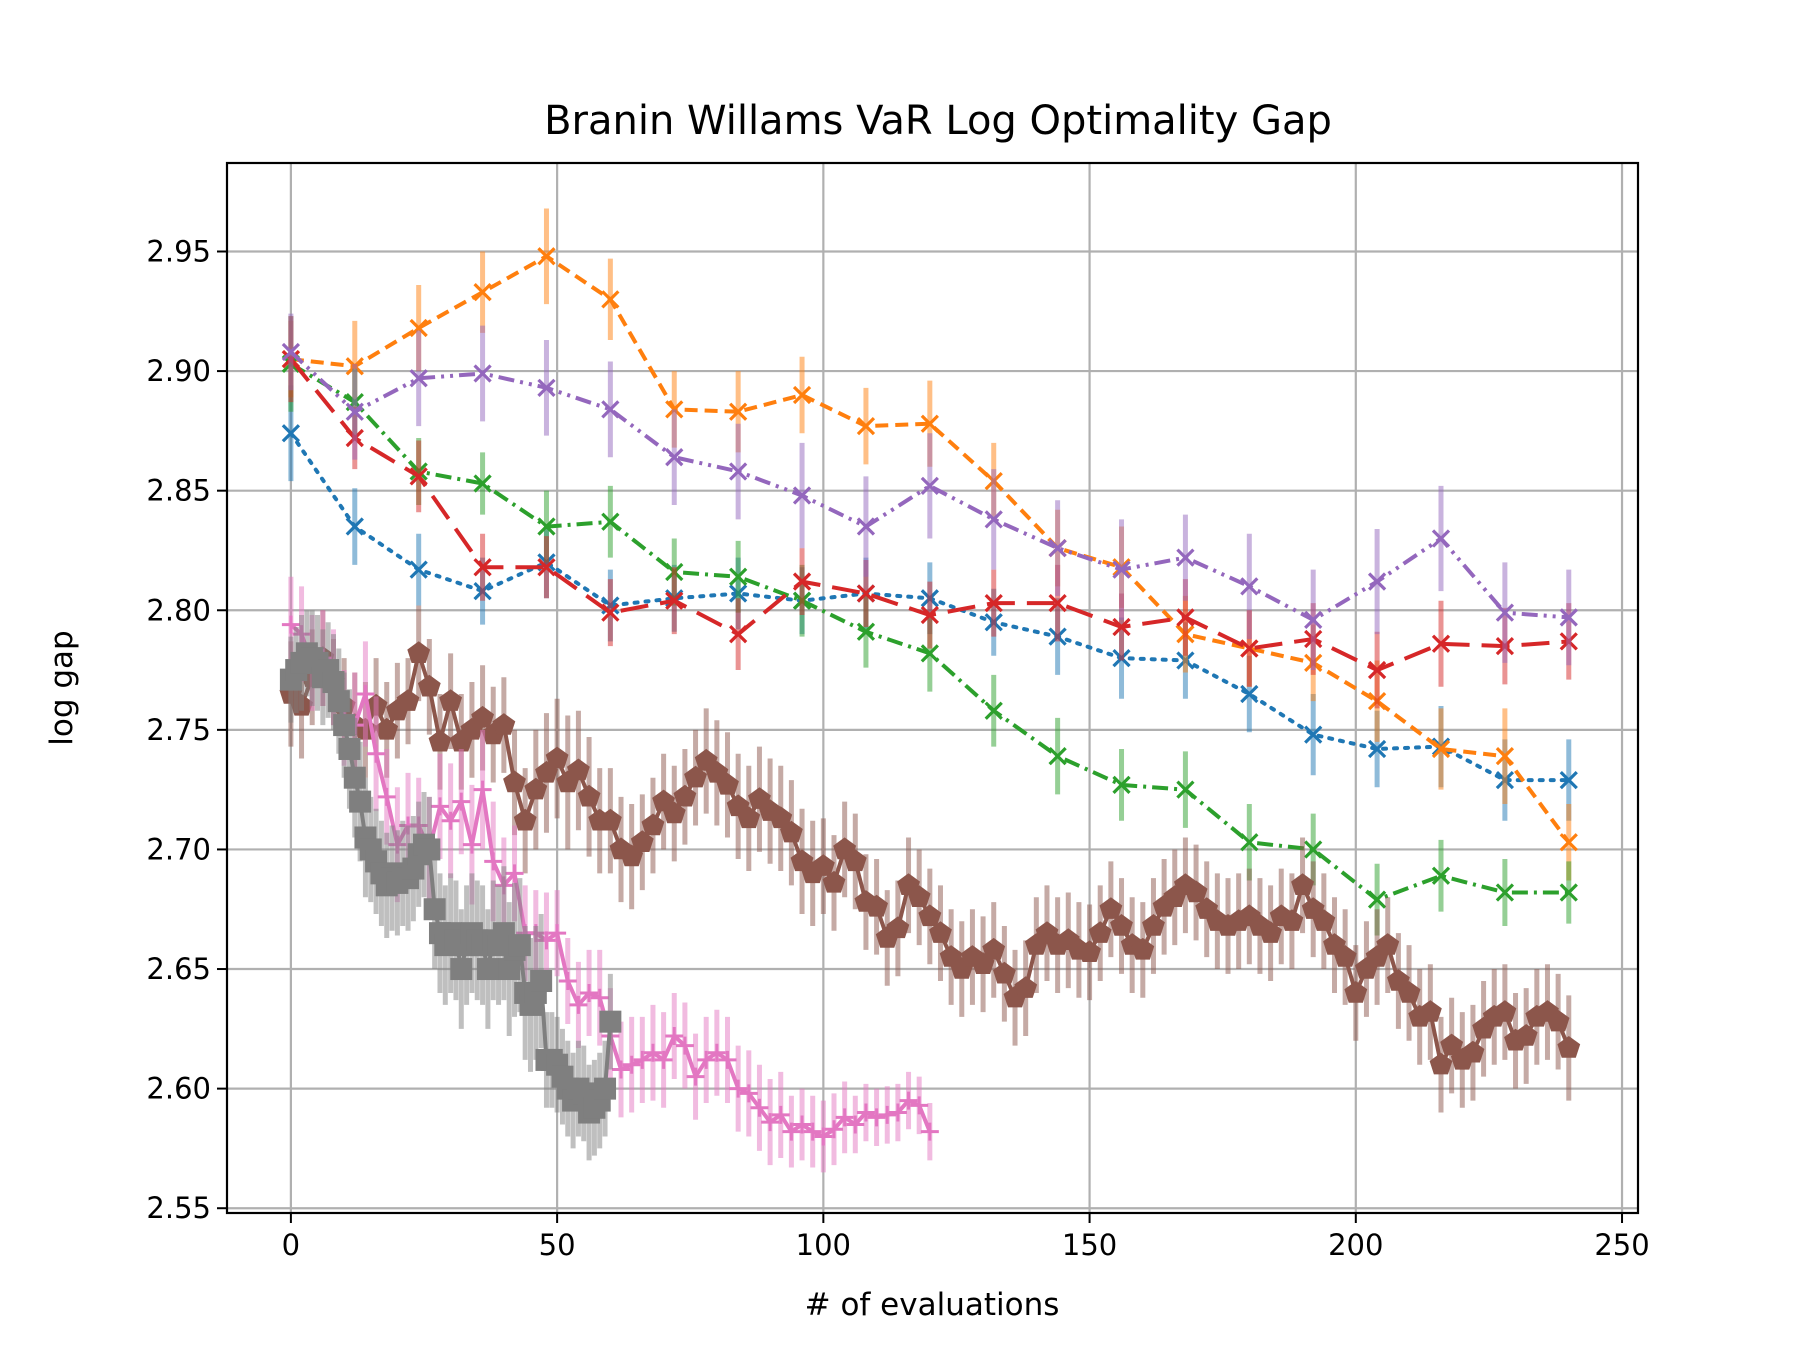 The width and height of the screenshot is (1800, 1350). I want to click on y-tick-label: 2.65, so click(178, 969).